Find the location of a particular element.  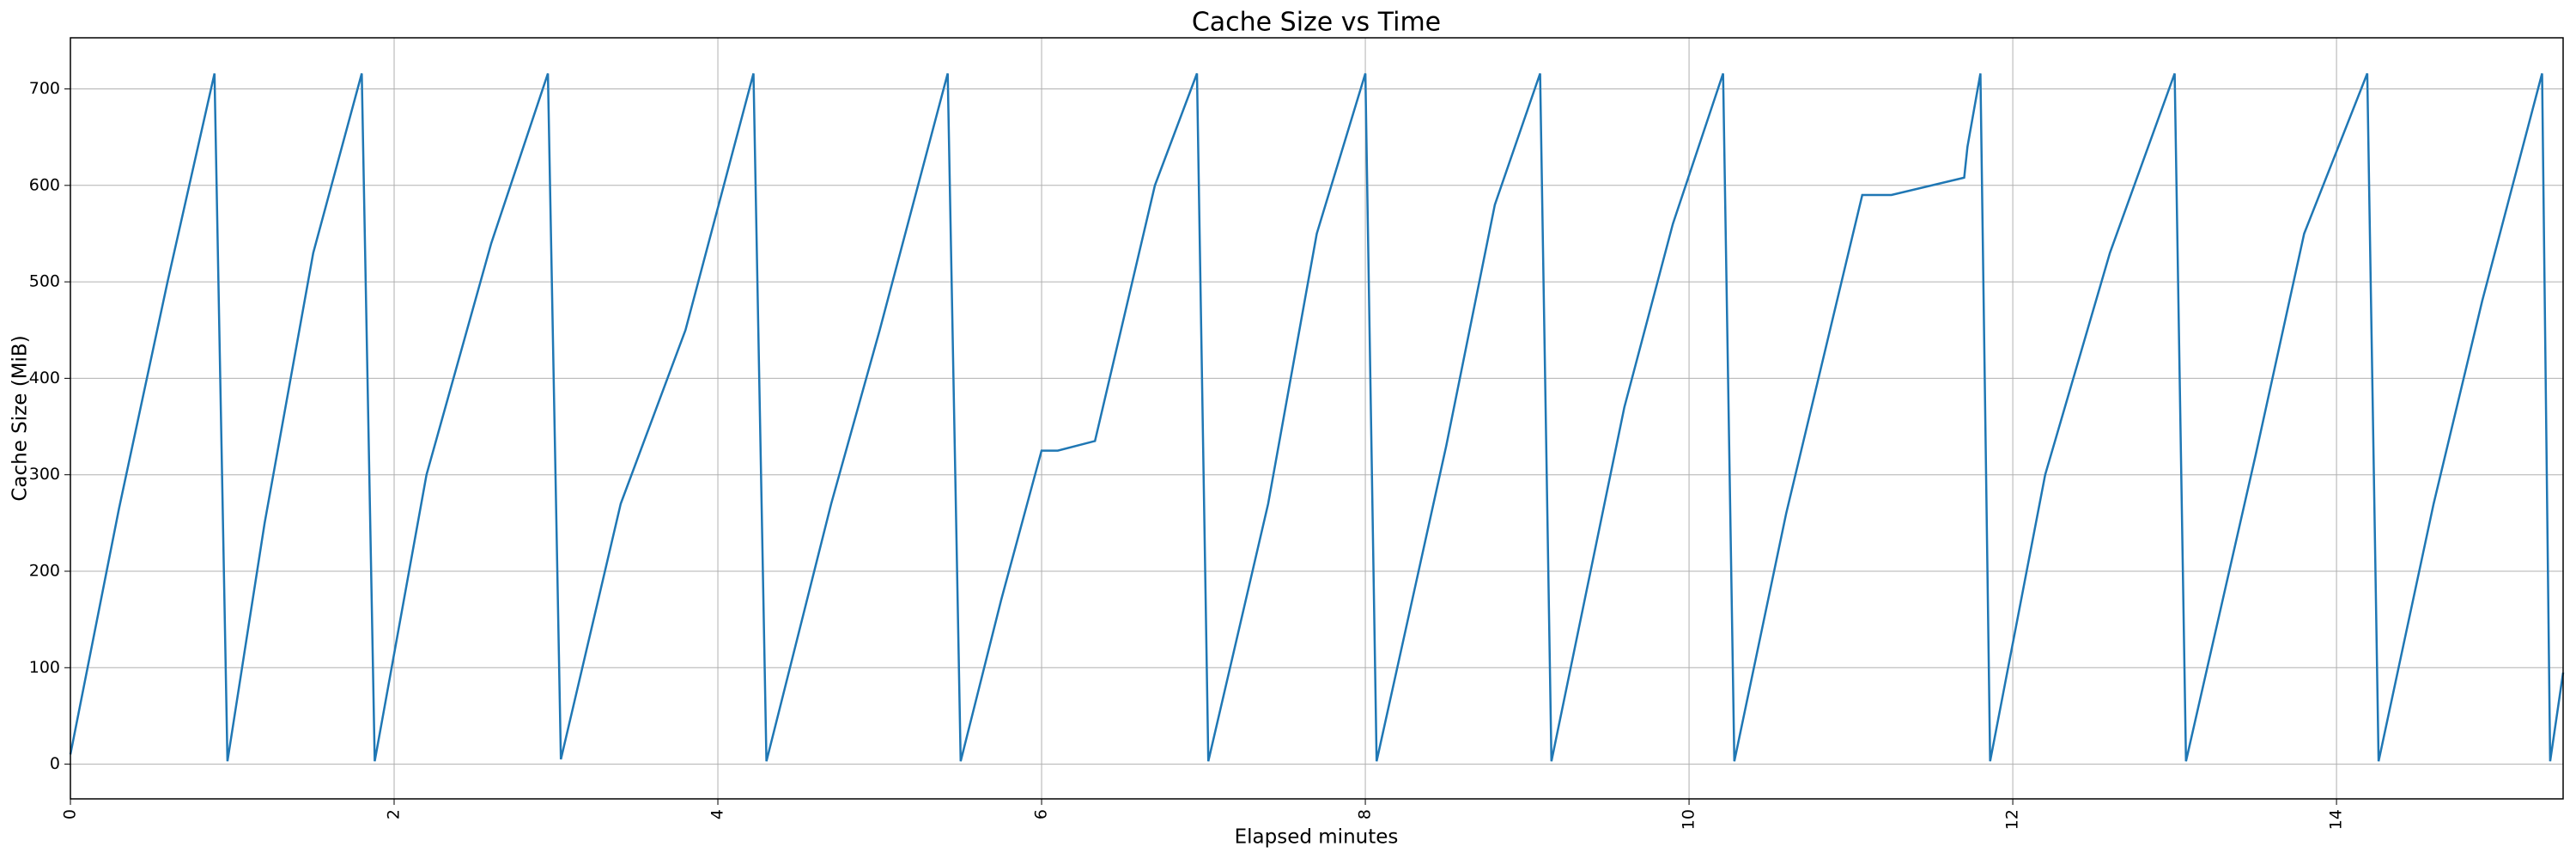

x-tick-label: 2 is located at coordinates (394, 814).